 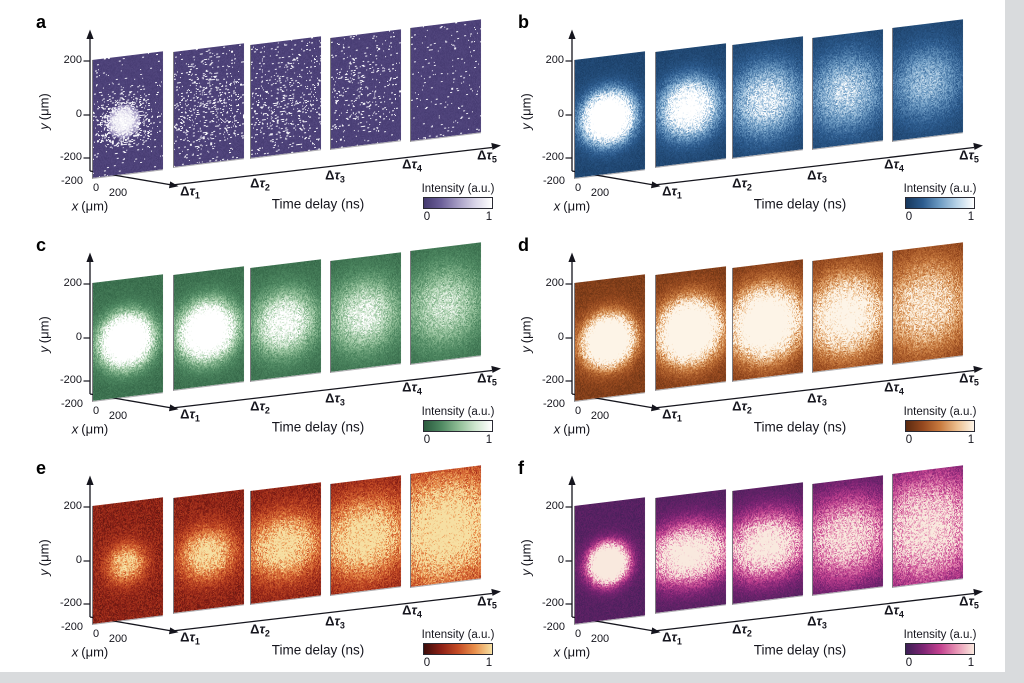 What do you see at coordinates (267, 633) in the screenshot?
I see `delay-index: 2` at bounding box center [267, 633].